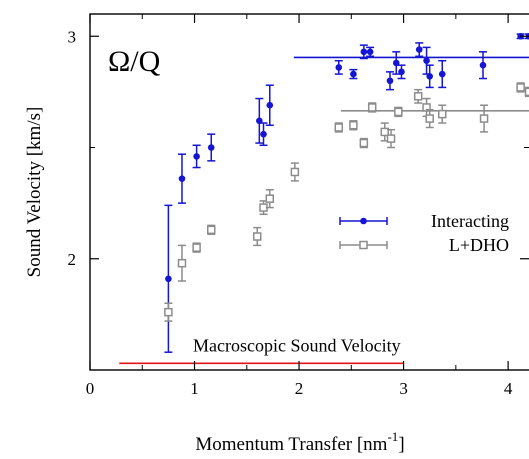 The height and width of the screenshot is (459, 529). I want to click on legend-item-0: Interacting, so click(424, 221).